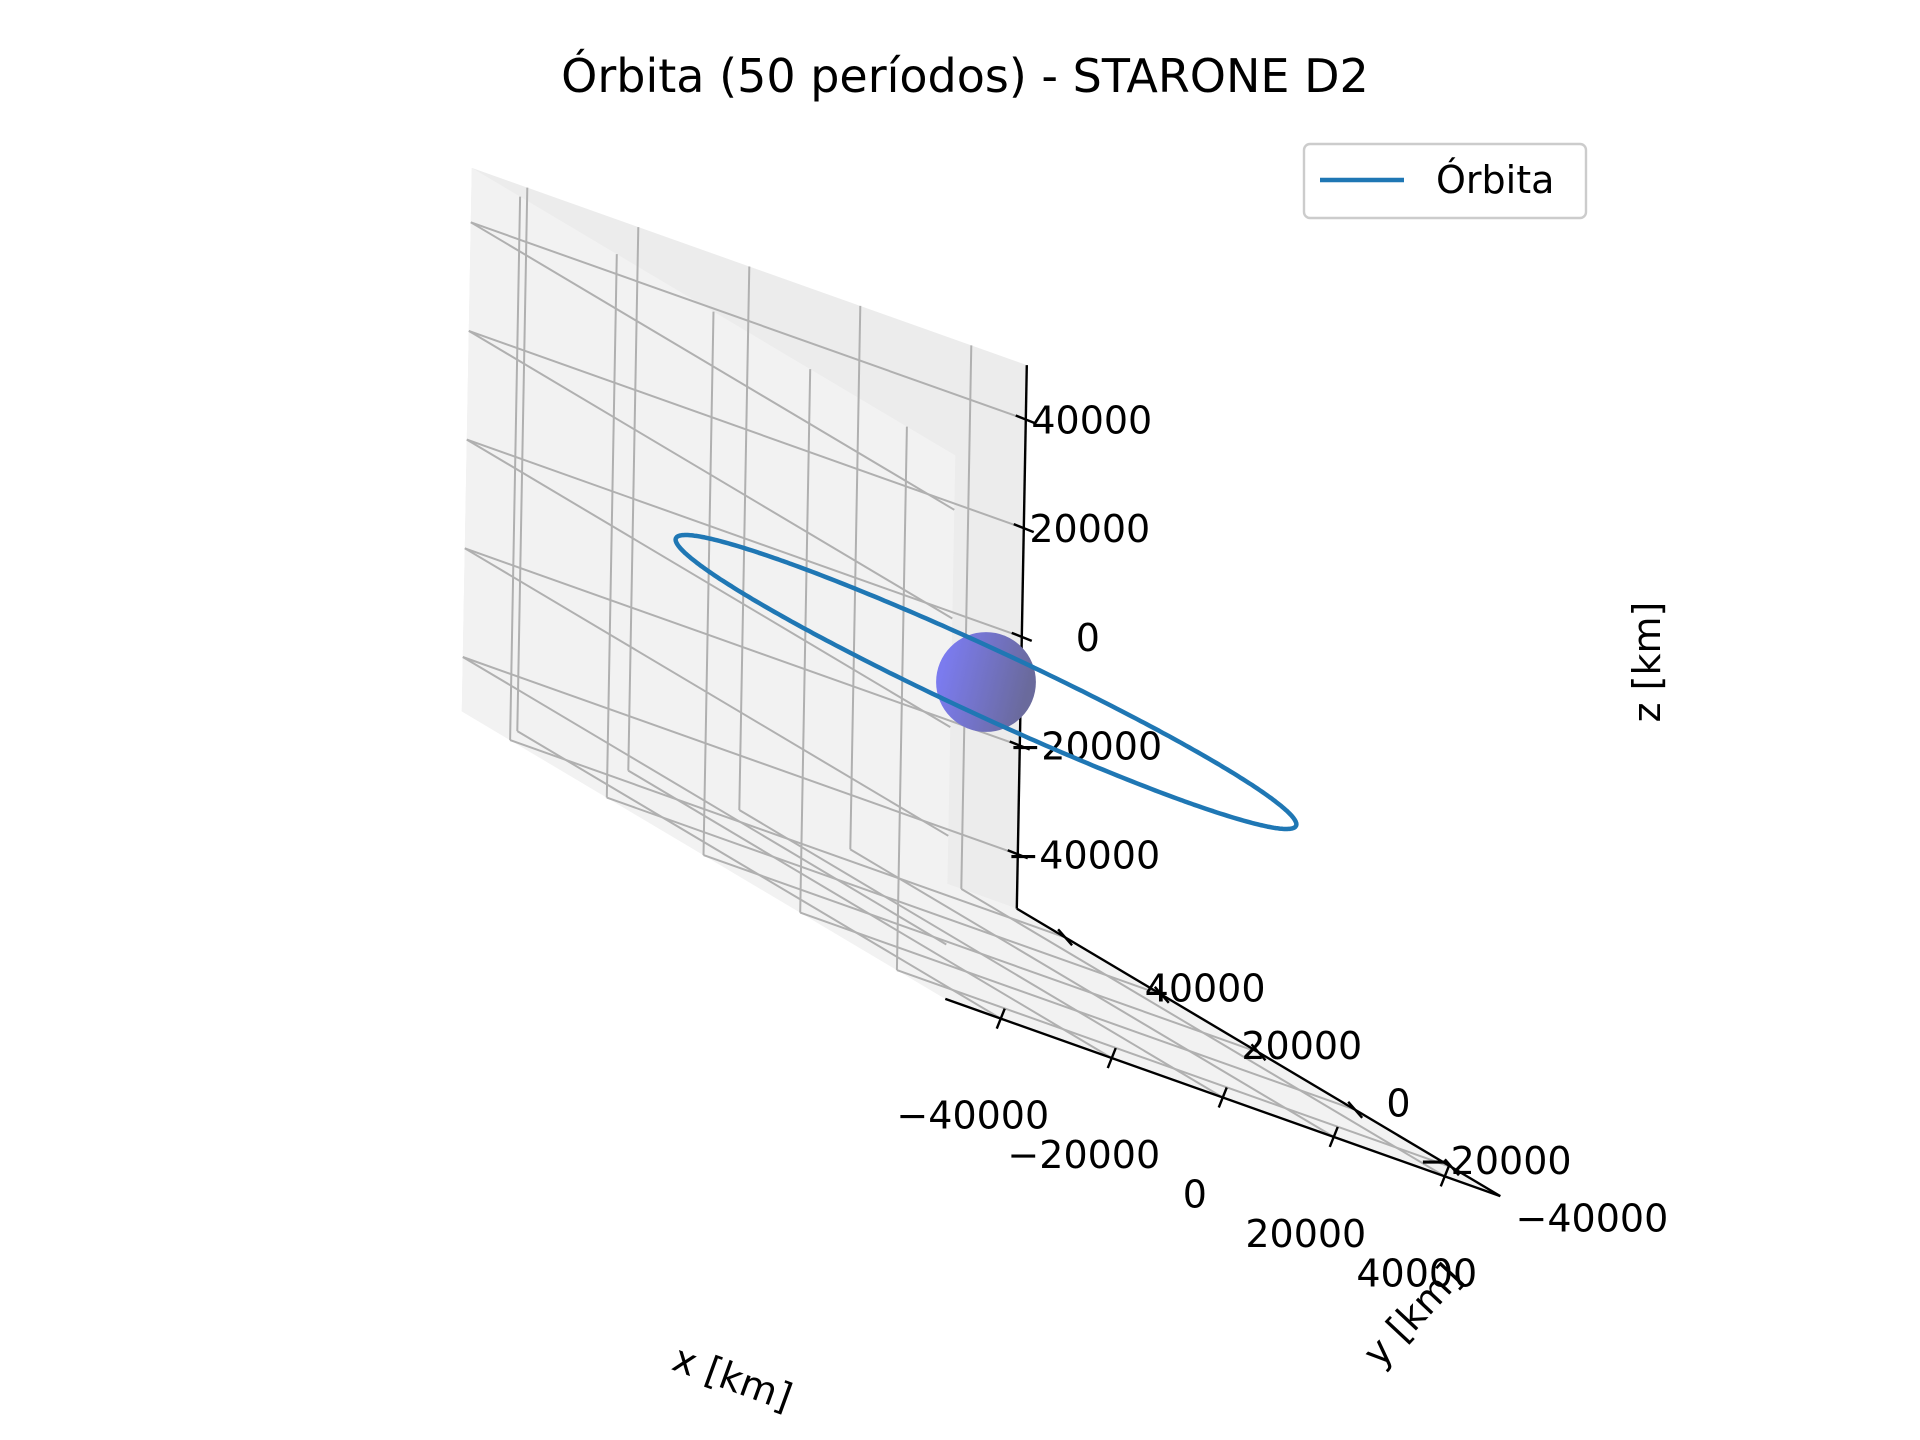 The width and height of the screenshot is (1920, 1440). I want to click on orbit-line, so click(986, 682).